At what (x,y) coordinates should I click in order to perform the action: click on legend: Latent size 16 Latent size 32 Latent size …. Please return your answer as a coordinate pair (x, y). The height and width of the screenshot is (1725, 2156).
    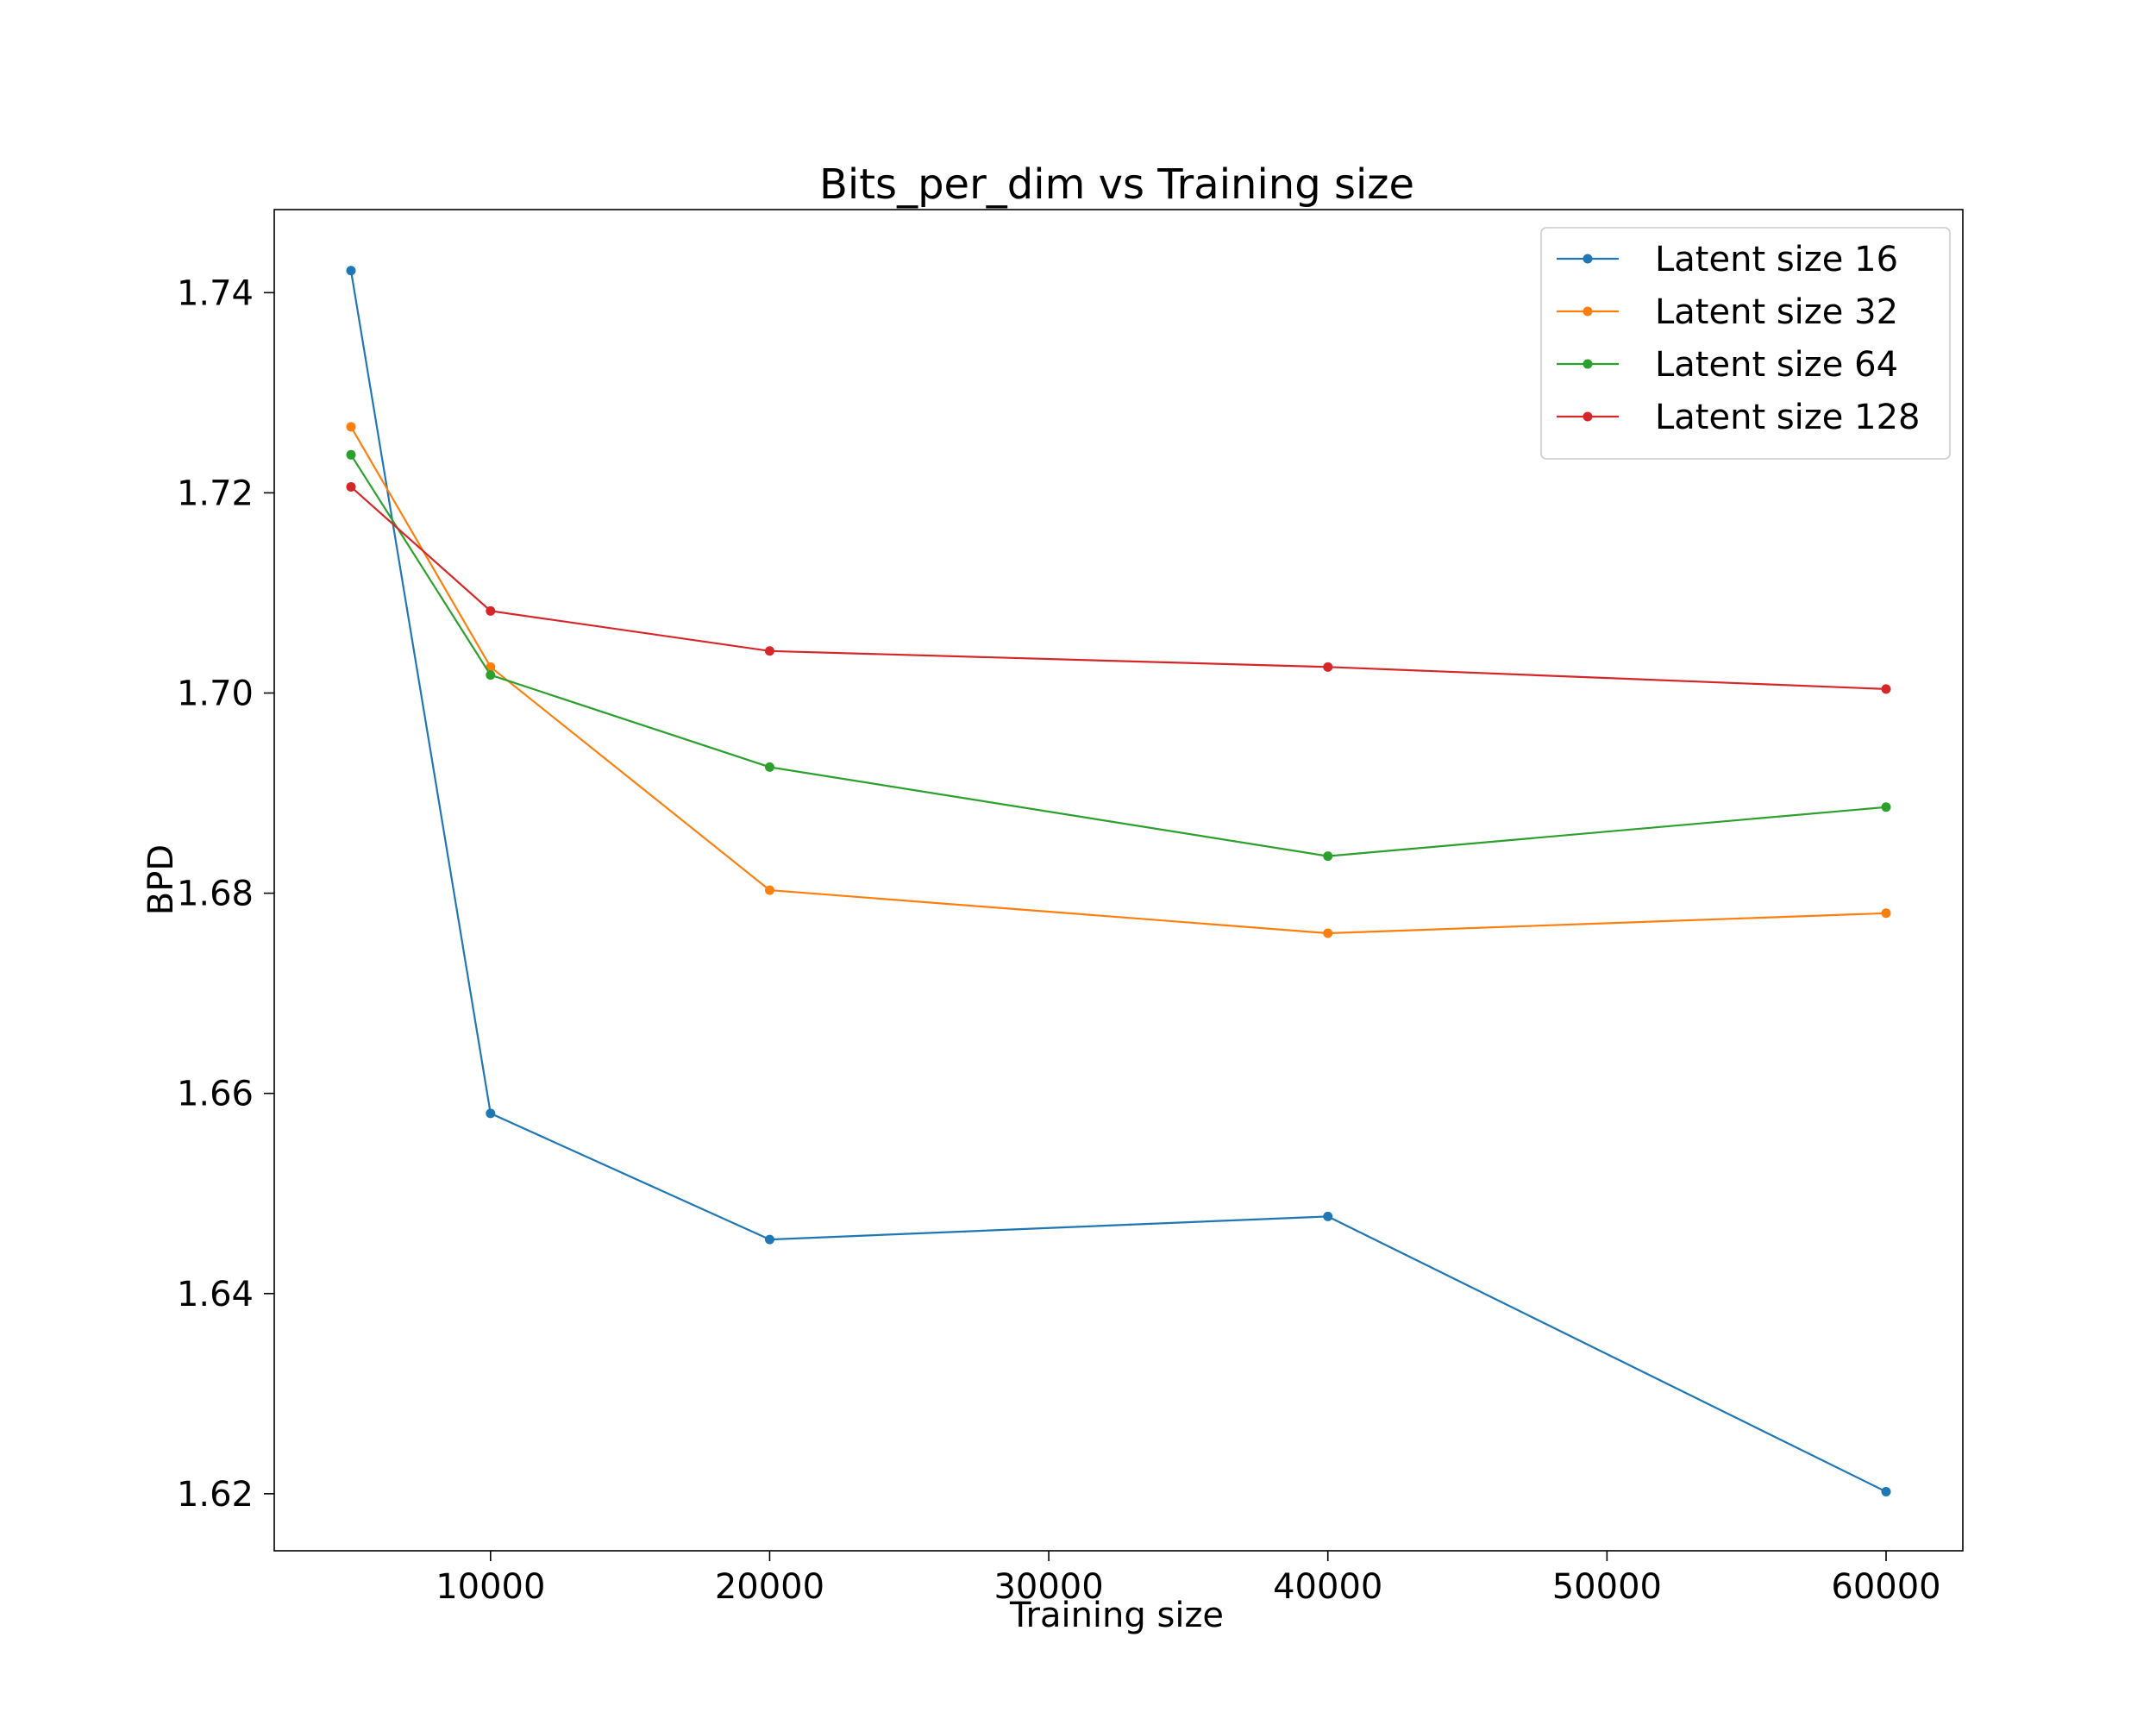
    Looking at the image, I should click on (1745, 344).